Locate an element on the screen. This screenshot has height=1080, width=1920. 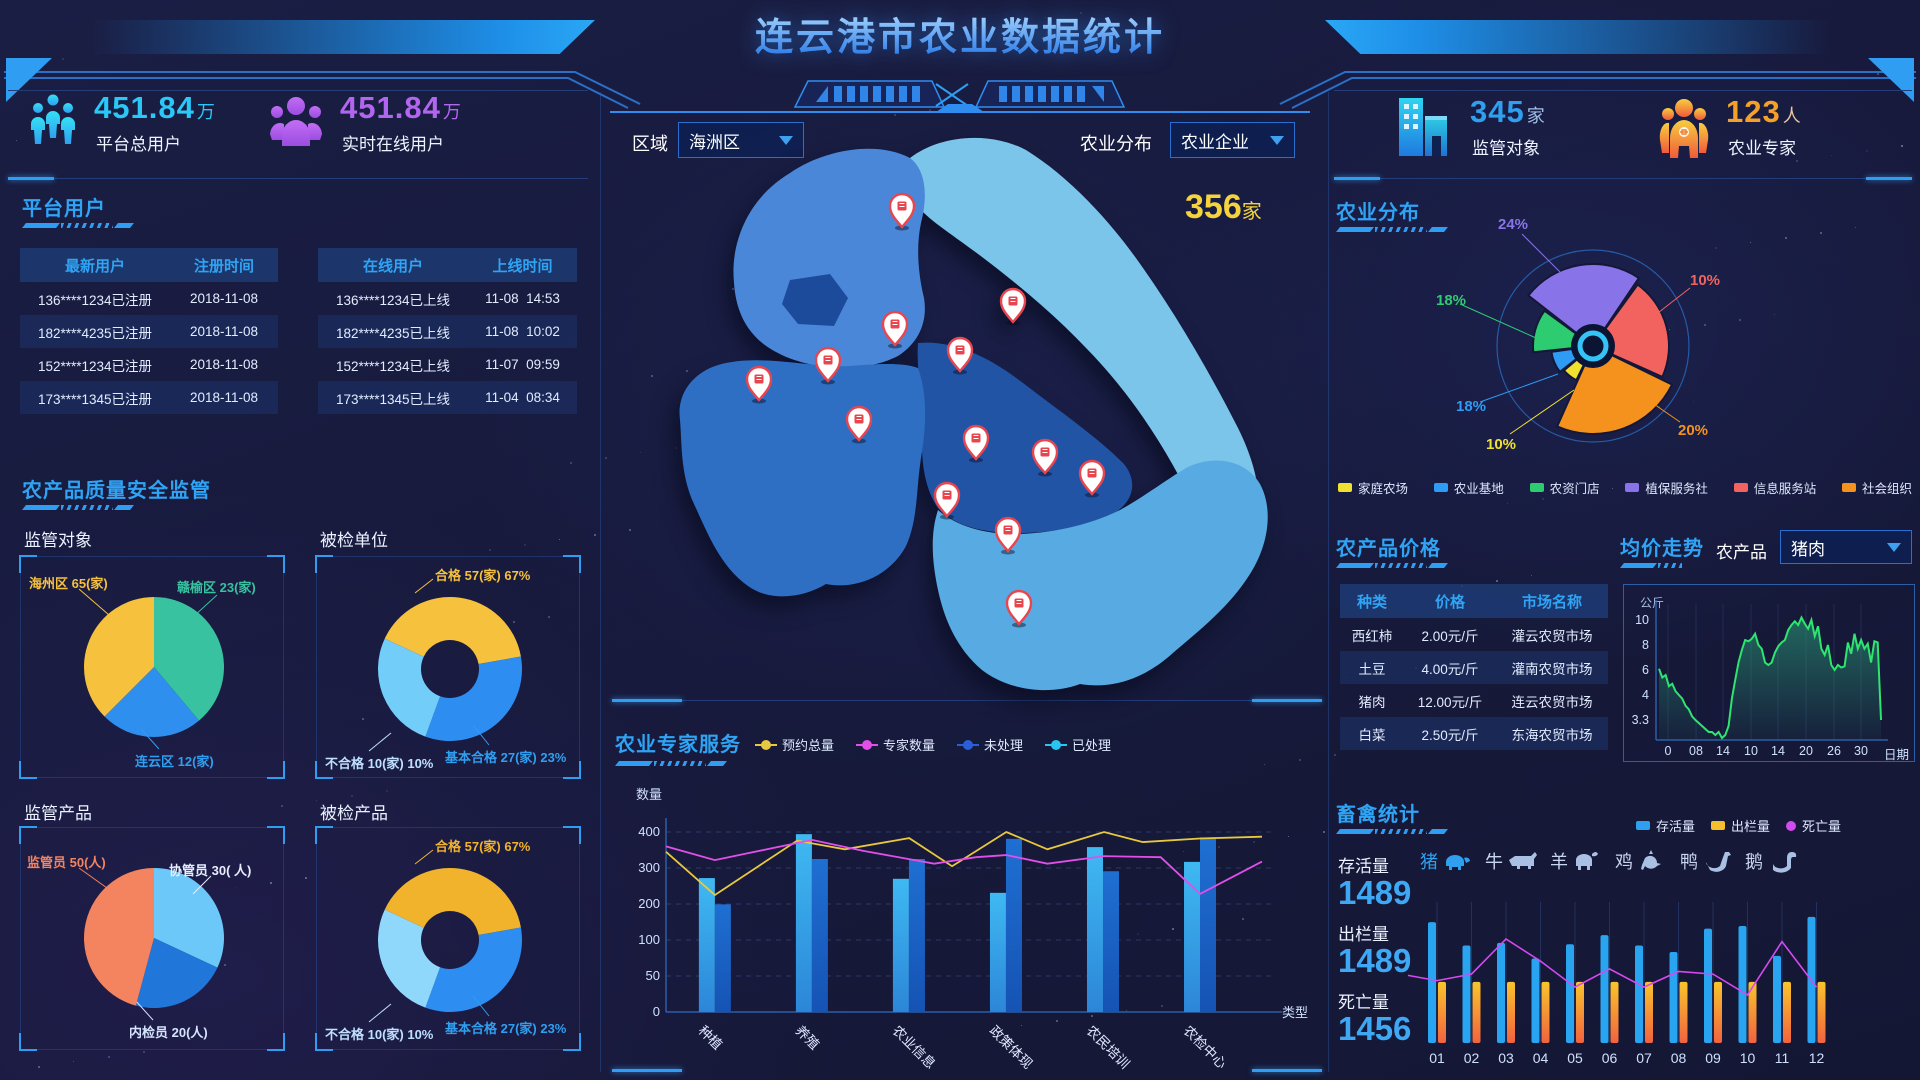
legend-label: 信息服务站 is located at coordinates (1785, 489).